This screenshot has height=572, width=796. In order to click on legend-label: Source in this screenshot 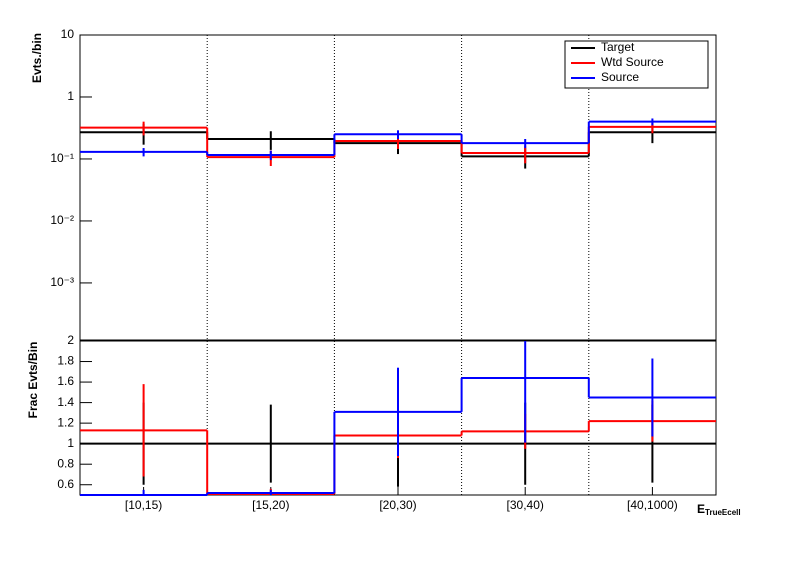, I will do `click(620, 77)`.